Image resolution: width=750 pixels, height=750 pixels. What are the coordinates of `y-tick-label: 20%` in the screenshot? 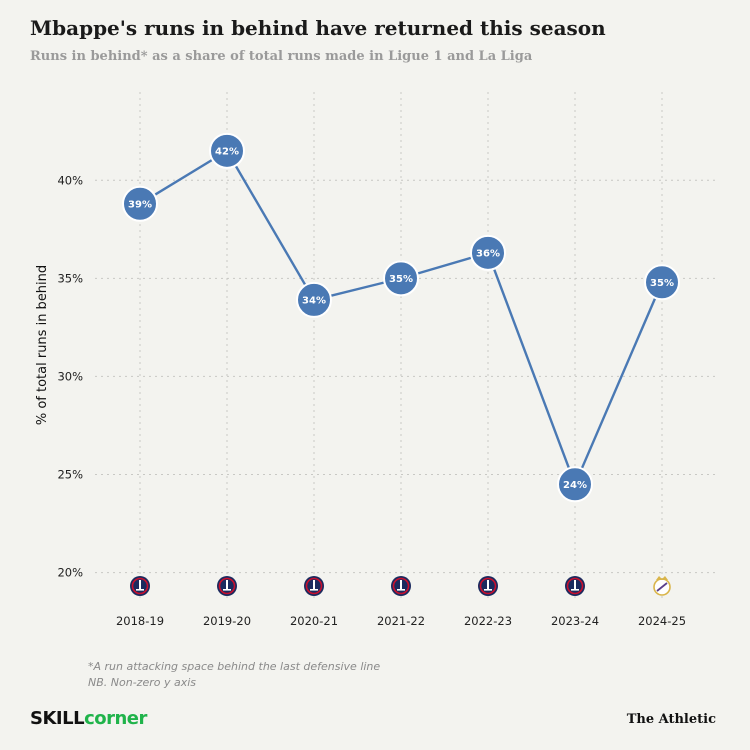 It's located at (70, 573).